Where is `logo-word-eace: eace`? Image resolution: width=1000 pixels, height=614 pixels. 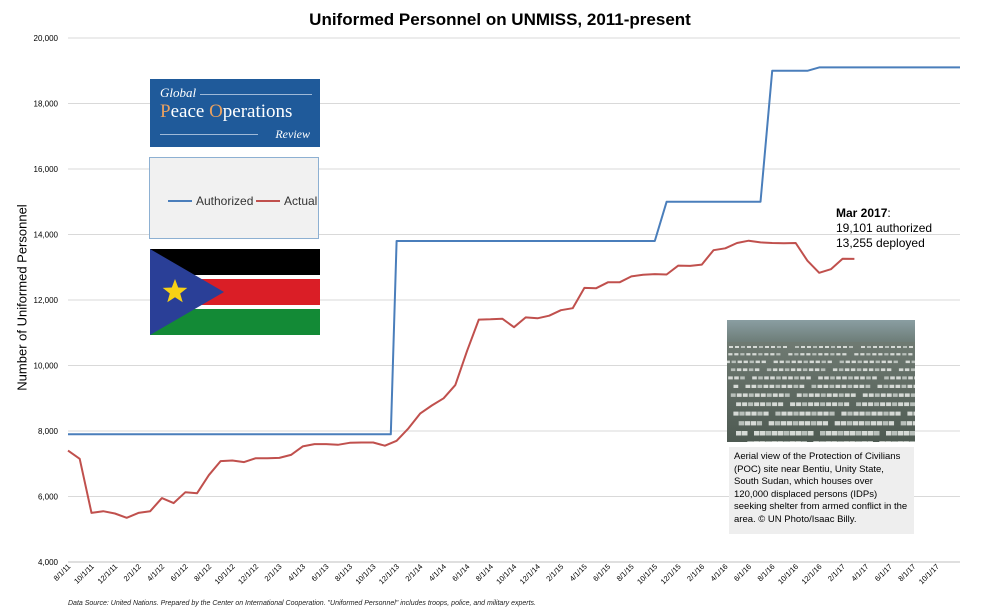
logo-word-eace: eace is located at coordinates (190, 111).